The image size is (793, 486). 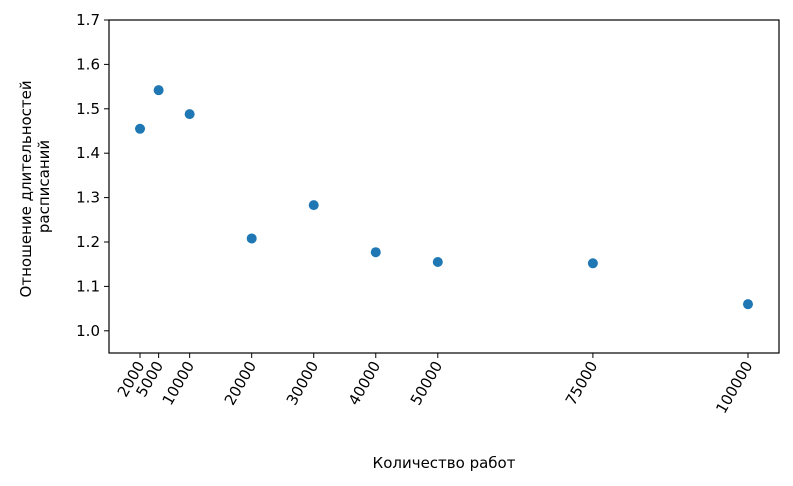 What do you see at coordinates (581, 383) in the screenshot?
I see `x-tick-label: 75000` at bounding box center [581, 383].